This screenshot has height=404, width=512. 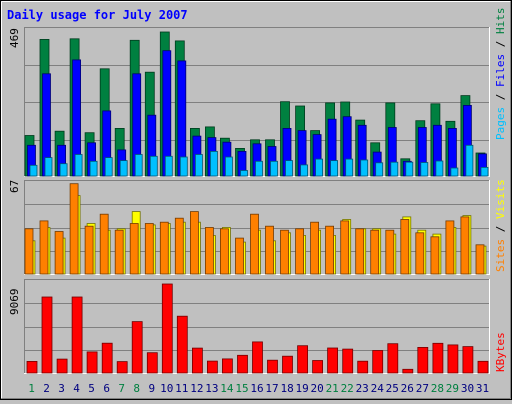 I want to click on day-label-16: 16, so click(x=256, y=388).